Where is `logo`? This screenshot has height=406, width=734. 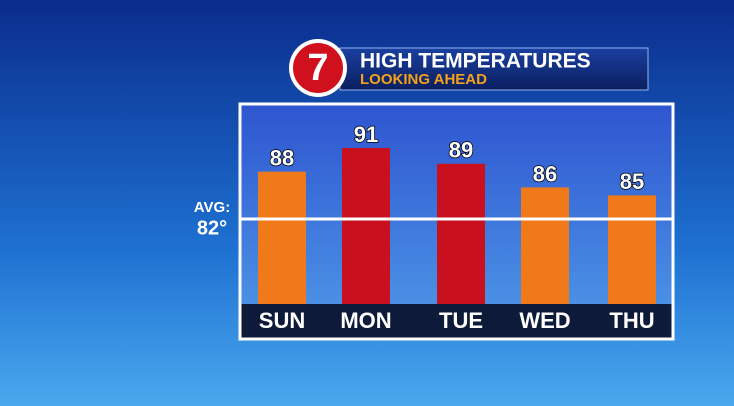
logo is located at coordinates (318, 68).